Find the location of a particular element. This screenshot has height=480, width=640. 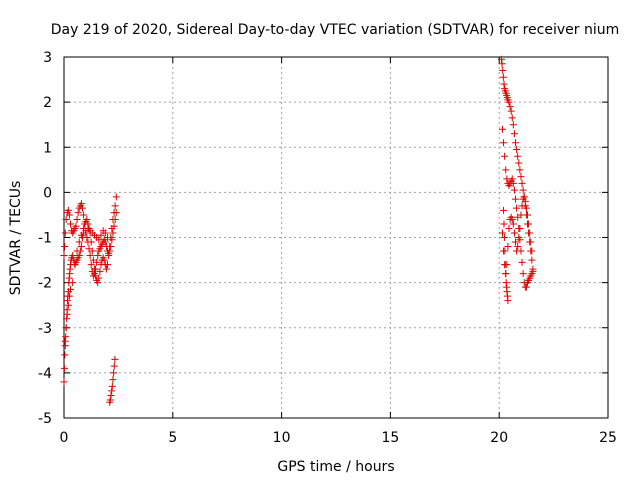

y-tick-label: -2 is located at coordinates (45, 284).